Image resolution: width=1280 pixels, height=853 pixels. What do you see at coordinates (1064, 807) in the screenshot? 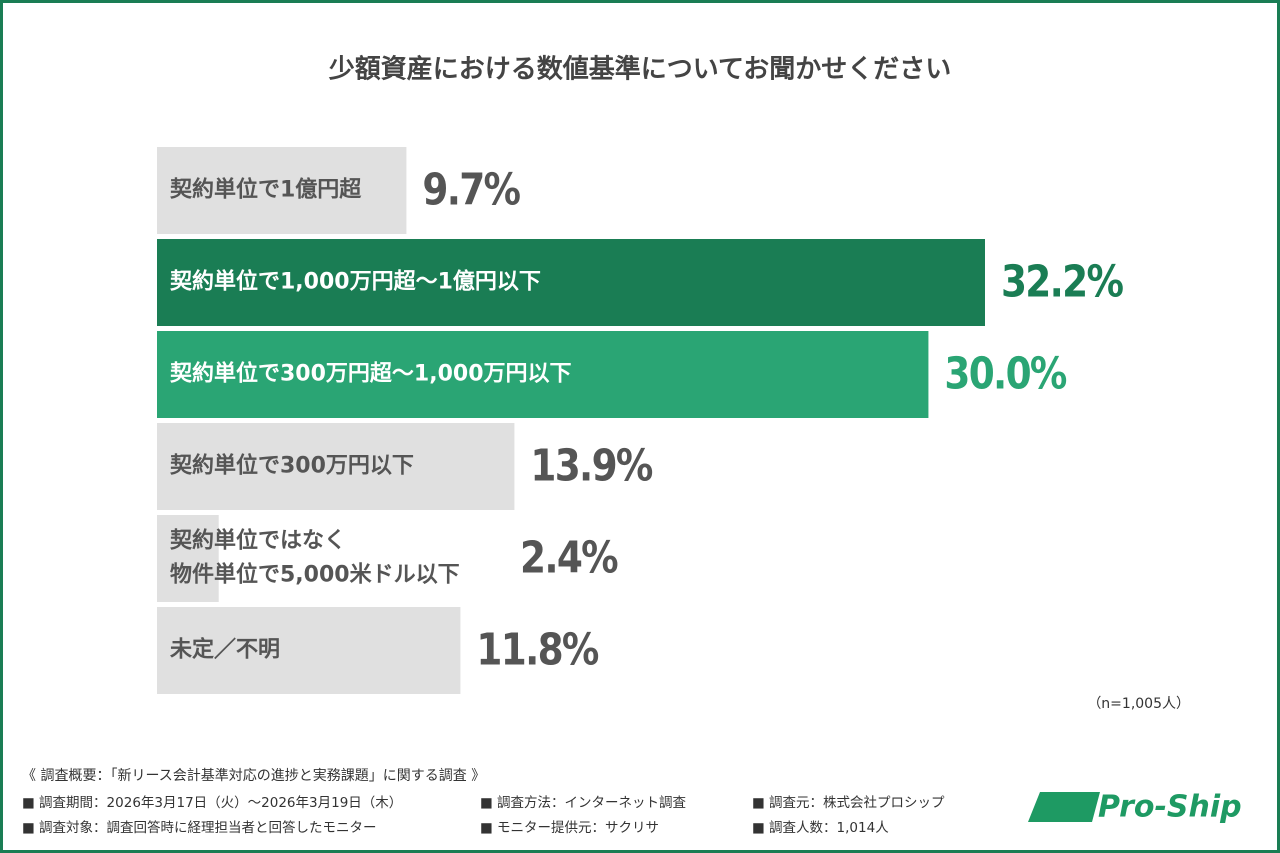
I see `logo-mark` at bounding box center [1064, 807].